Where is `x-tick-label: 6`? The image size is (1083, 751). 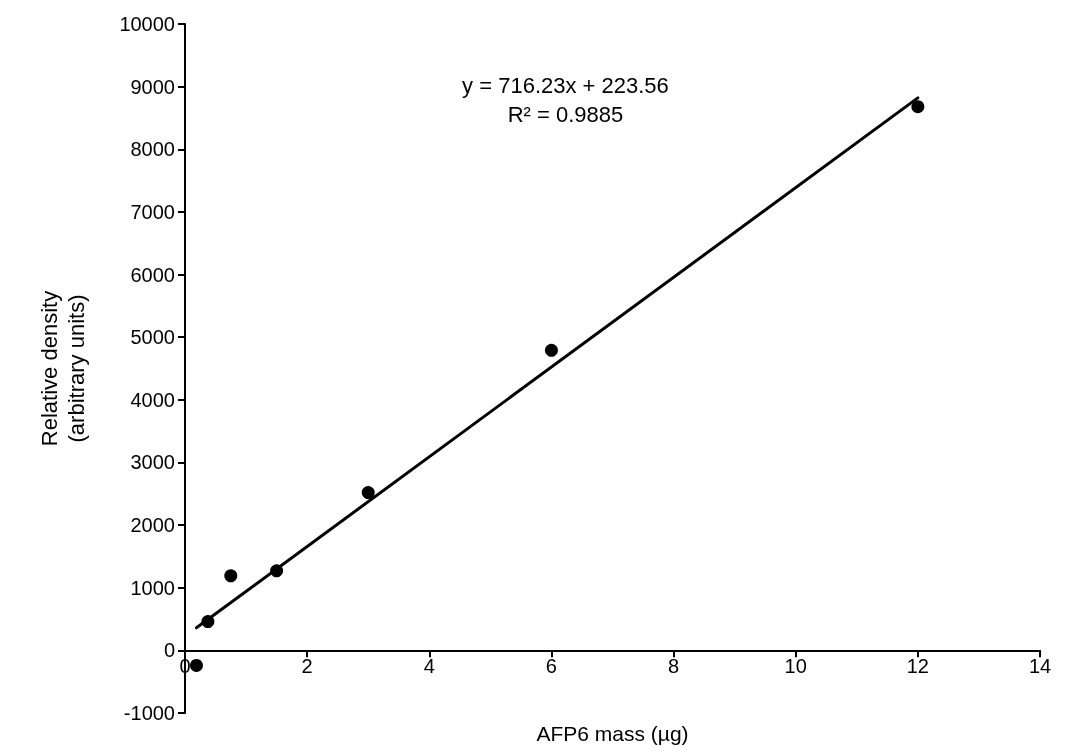 x-tick-label: 6 is located at coordinates (551, 666).